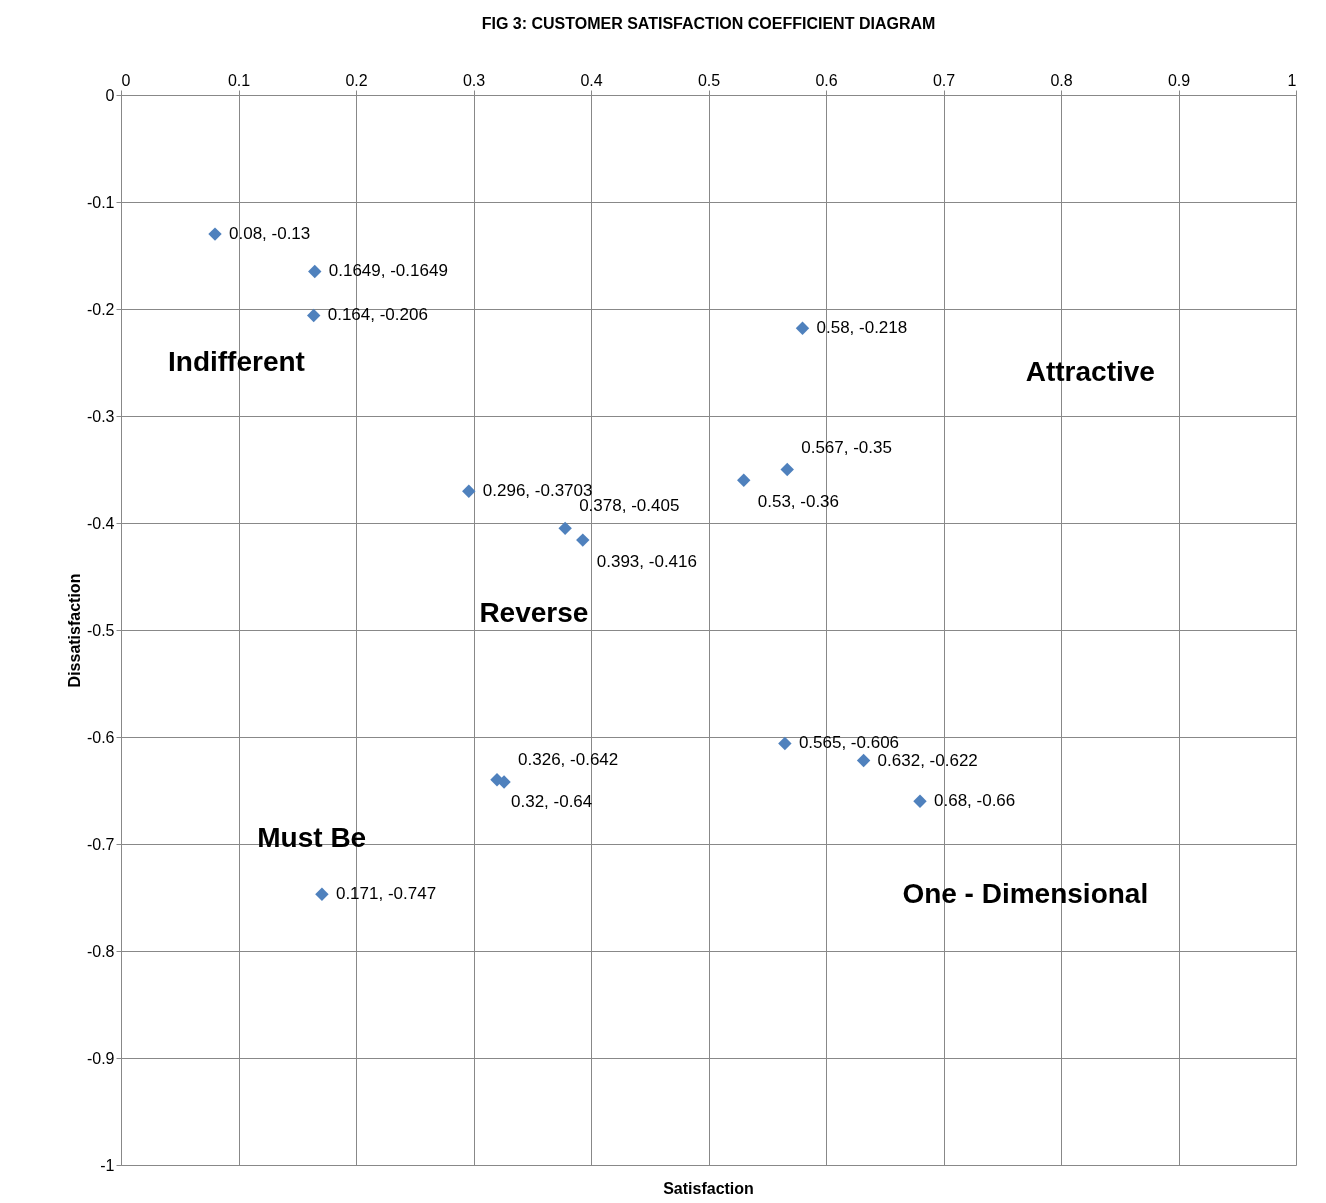 The width and height of the screenshot is (1326, 1203). What do you see at coordinates (1292, 80) in the screenshot?
I see `x-tick-label: 1` at bounding box center [1292, 80].